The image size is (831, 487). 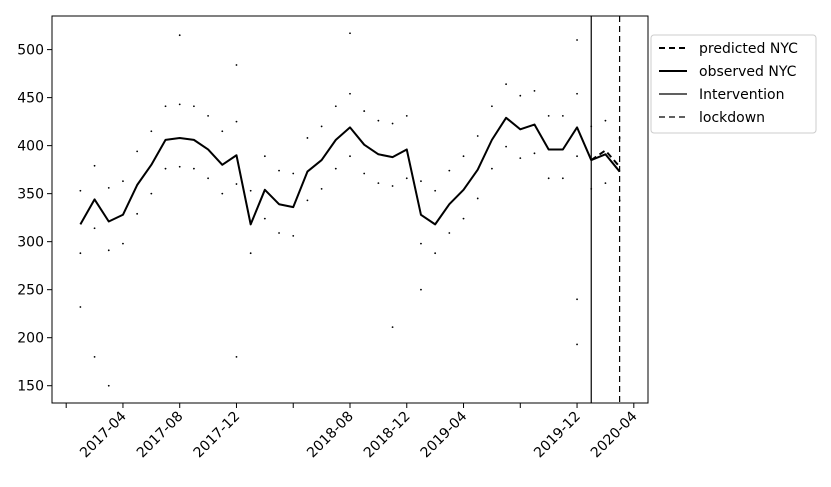 I want to click on y-tick-label: 500, so click(x=30, y=51).